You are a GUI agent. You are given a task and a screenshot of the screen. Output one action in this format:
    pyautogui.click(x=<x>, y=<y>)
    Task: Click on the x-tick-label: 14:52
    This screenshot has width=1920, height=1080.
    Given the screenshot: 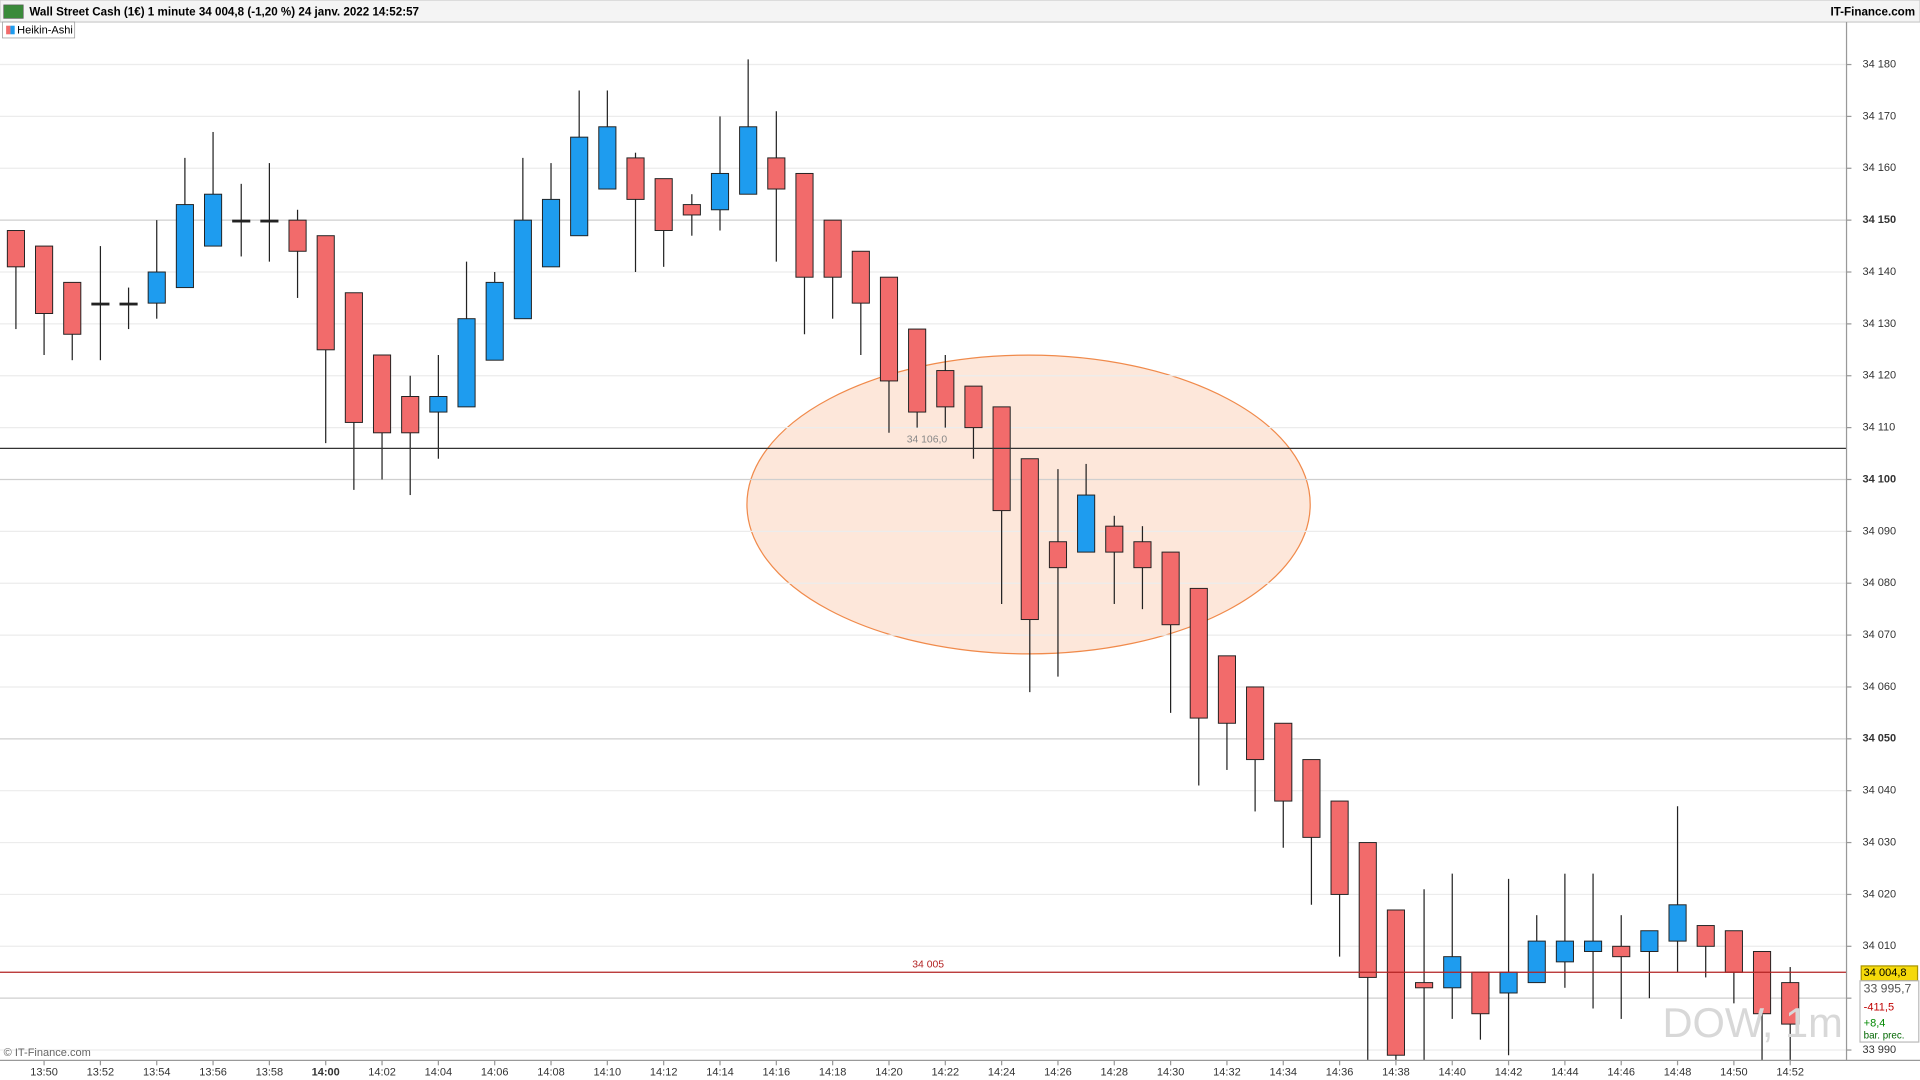 What is the action you would take?
    pyautogui.click(x=1790, y=1073)
    